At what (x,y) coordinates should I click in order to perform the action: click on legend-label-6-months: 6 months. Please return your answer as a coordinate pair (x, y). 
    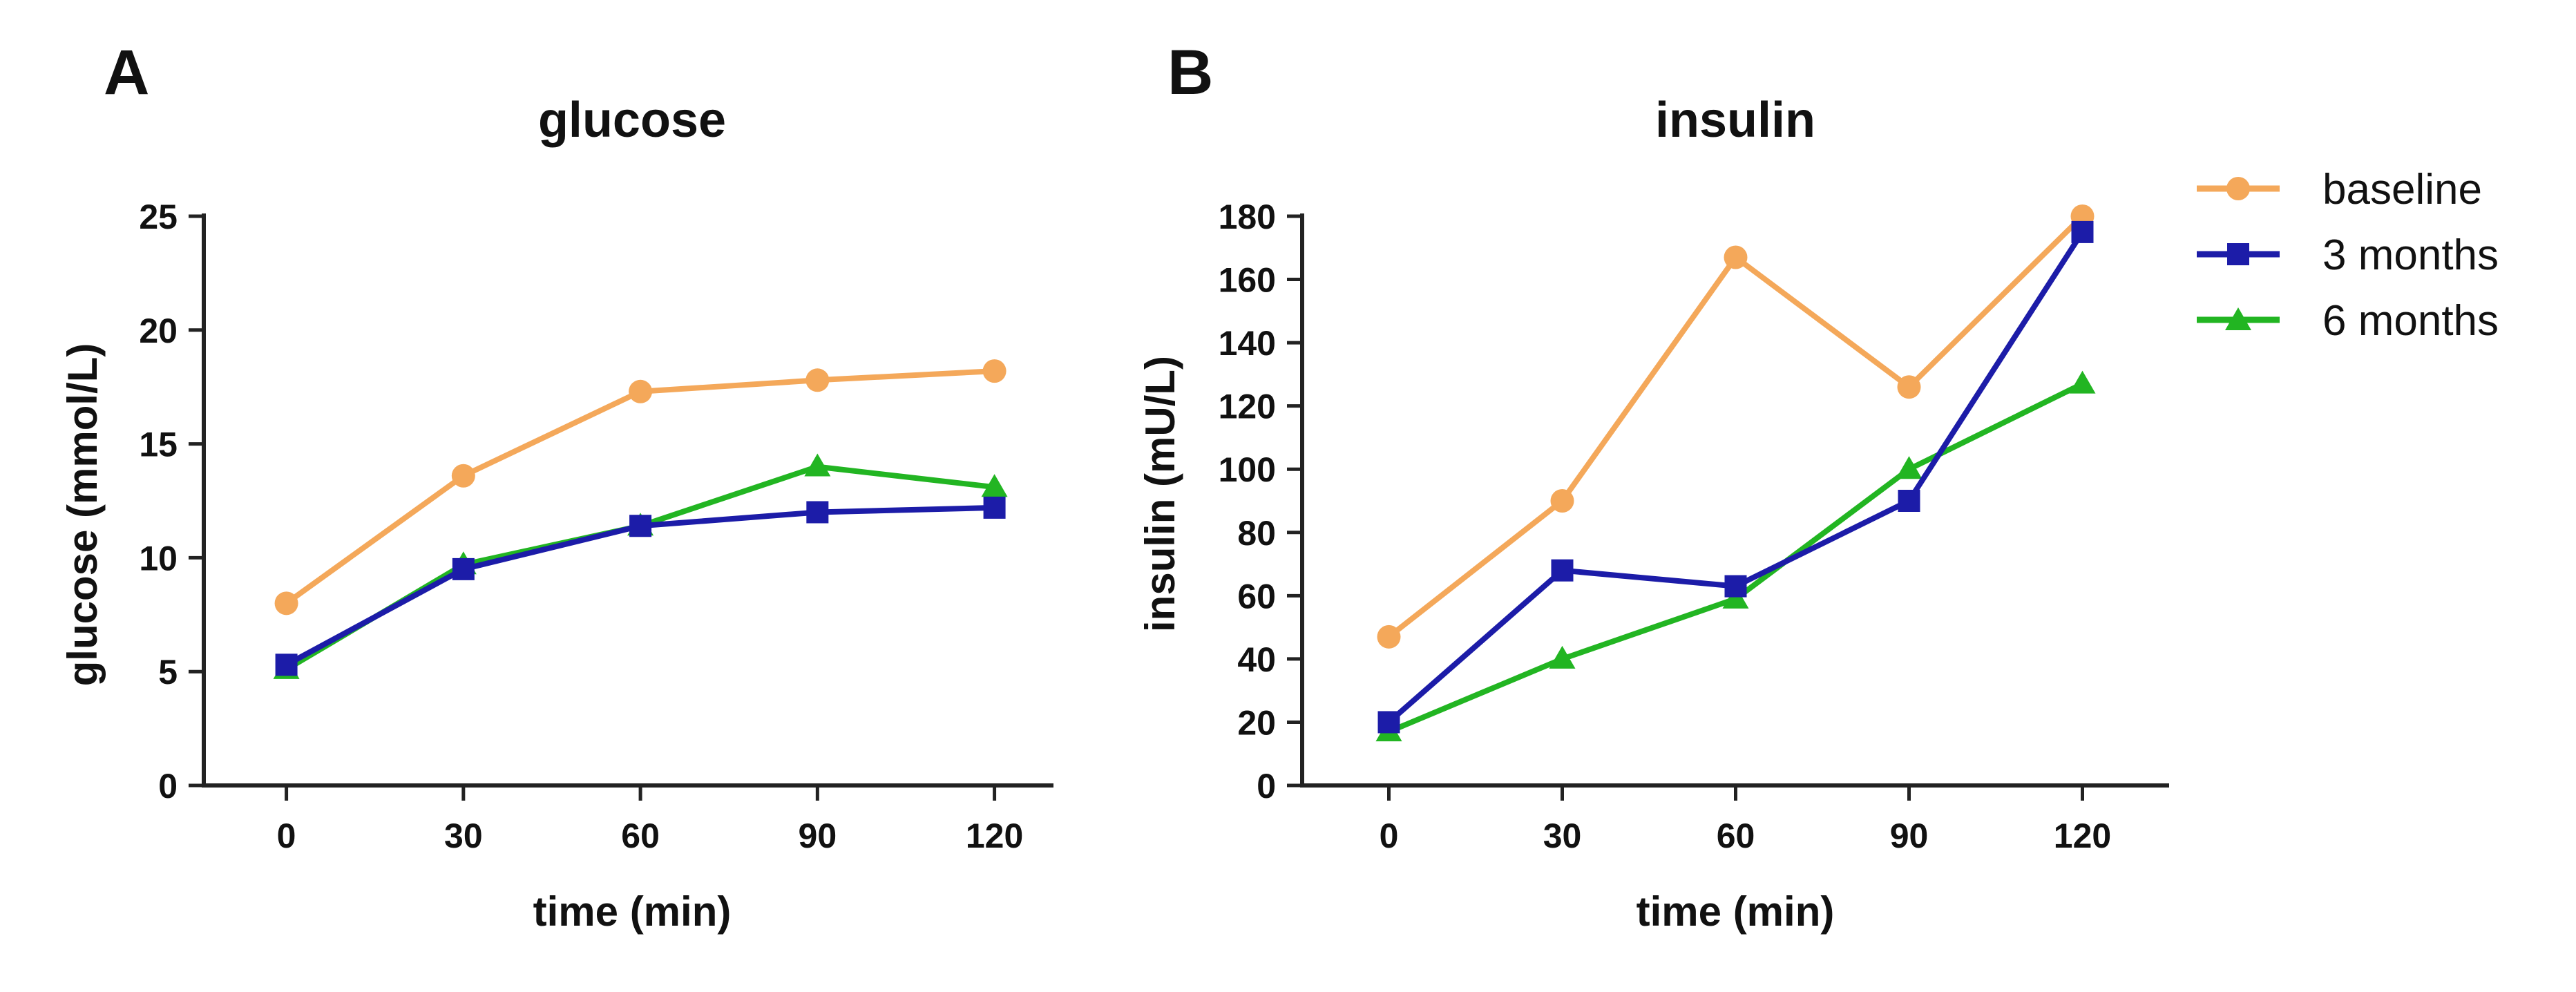
    Looking at the image, I should click on (2410, 321).